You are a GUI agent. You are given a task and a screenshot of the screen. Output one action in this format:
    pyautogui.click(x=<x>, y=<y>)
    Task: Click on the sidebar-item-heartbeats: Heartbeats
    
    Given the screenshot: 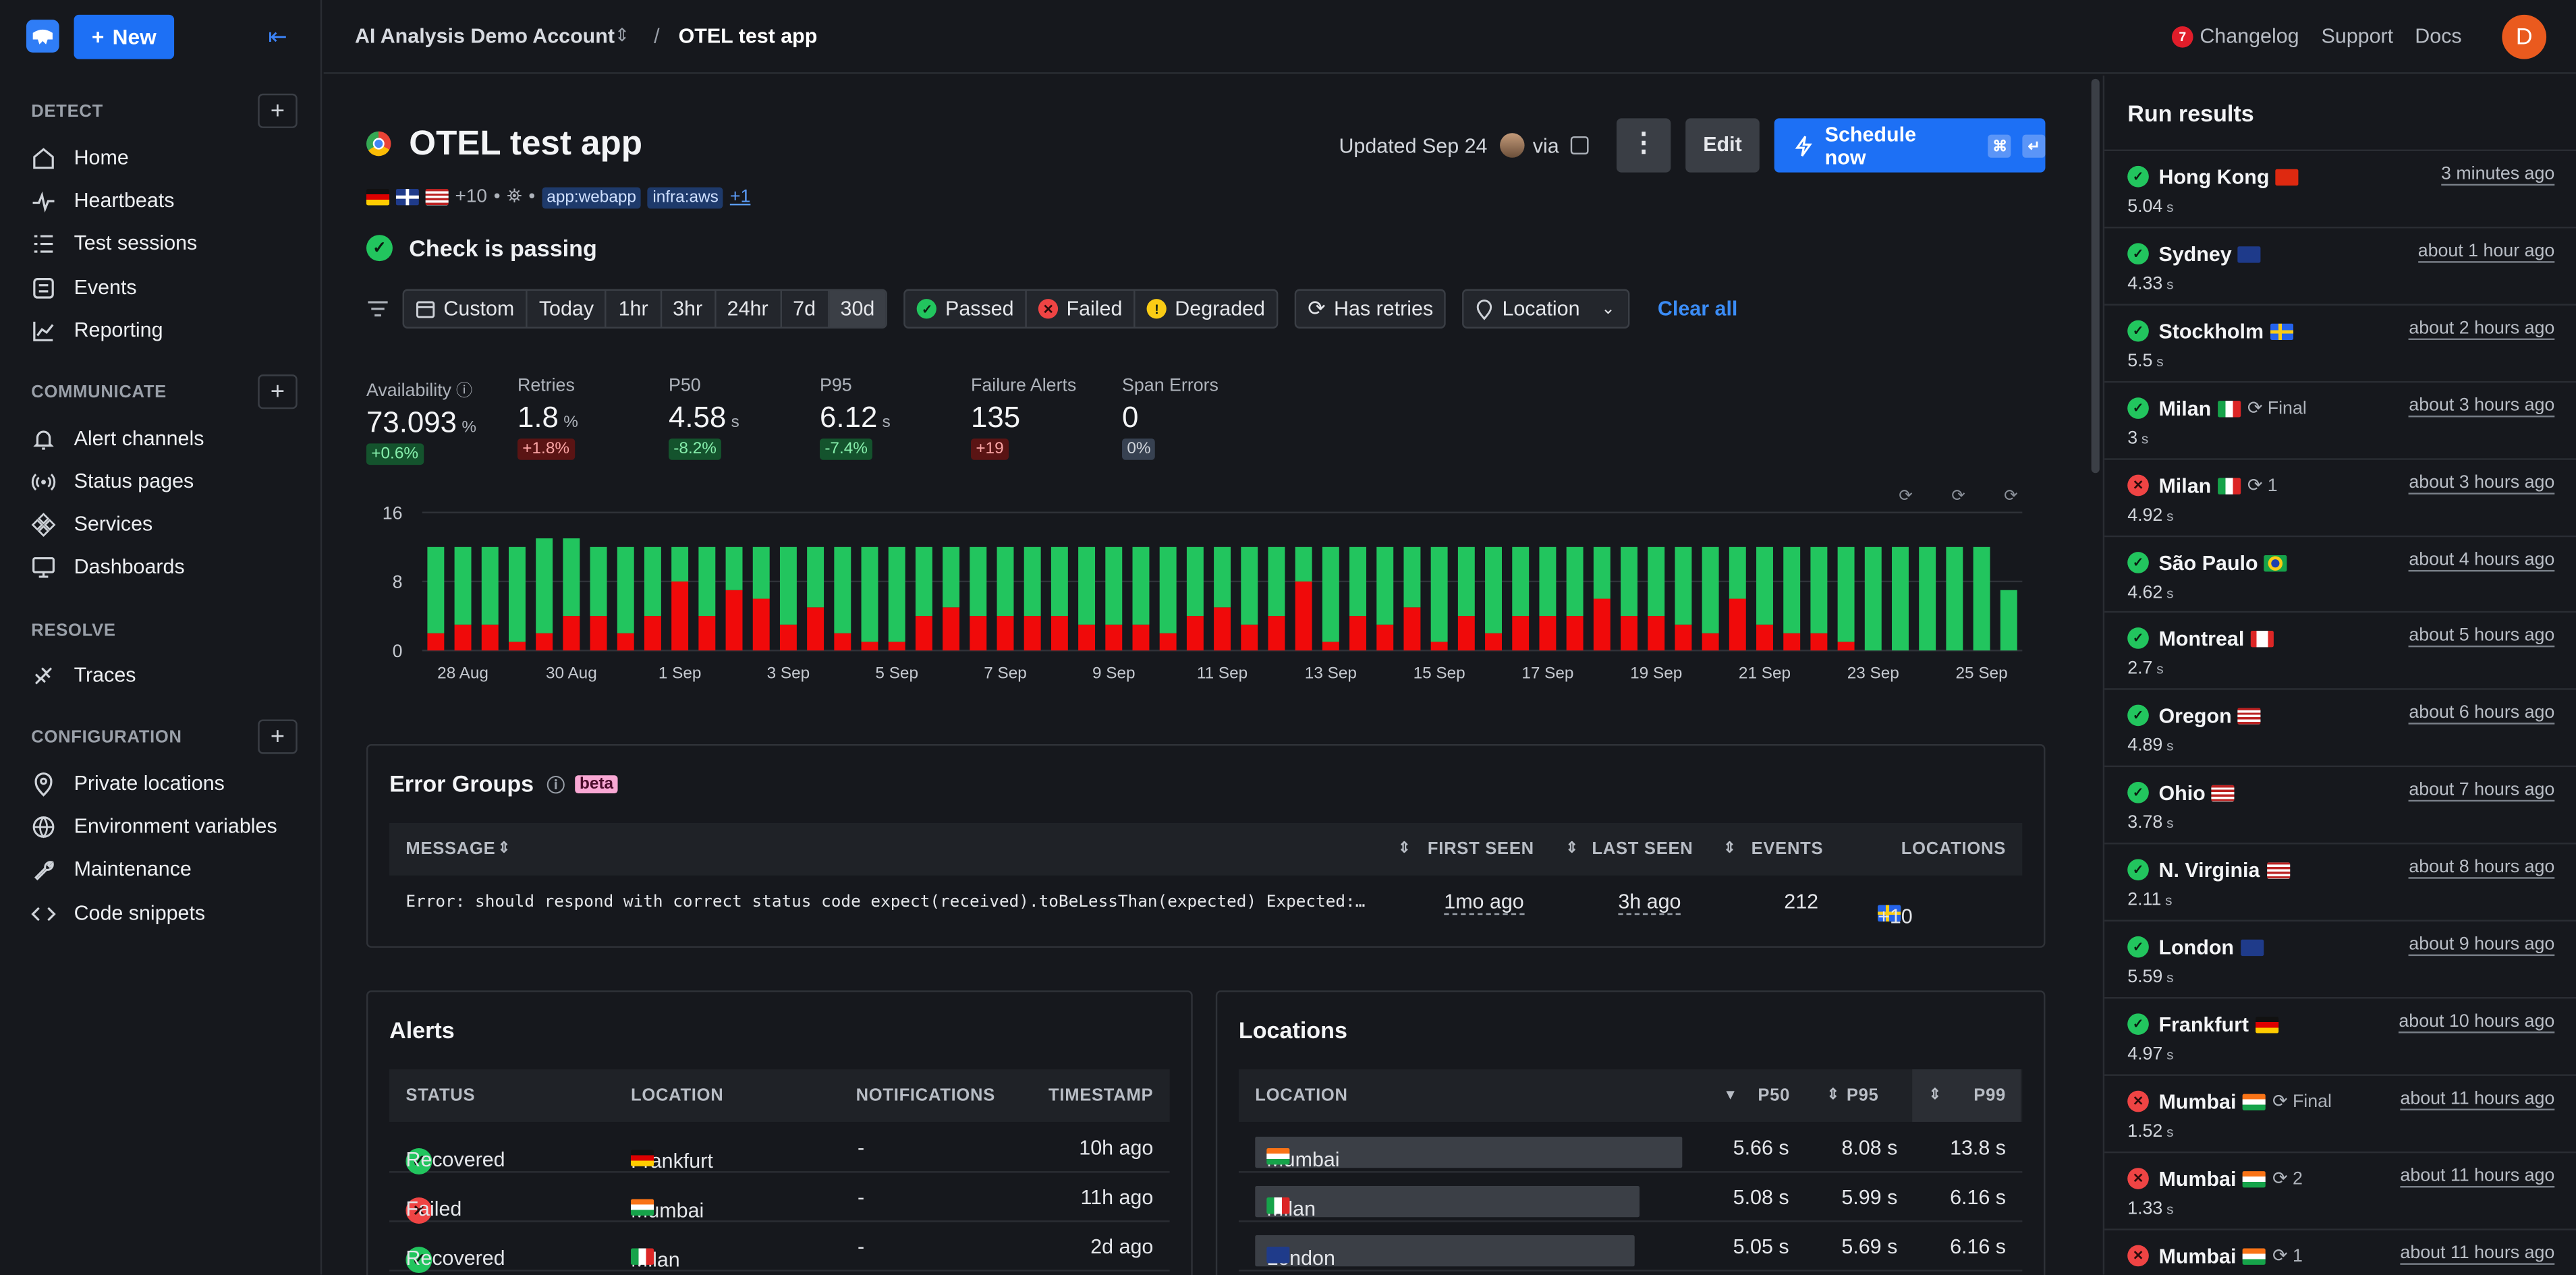 What is the action you would take?
    pyautogui.click(x=102, y=201)
    